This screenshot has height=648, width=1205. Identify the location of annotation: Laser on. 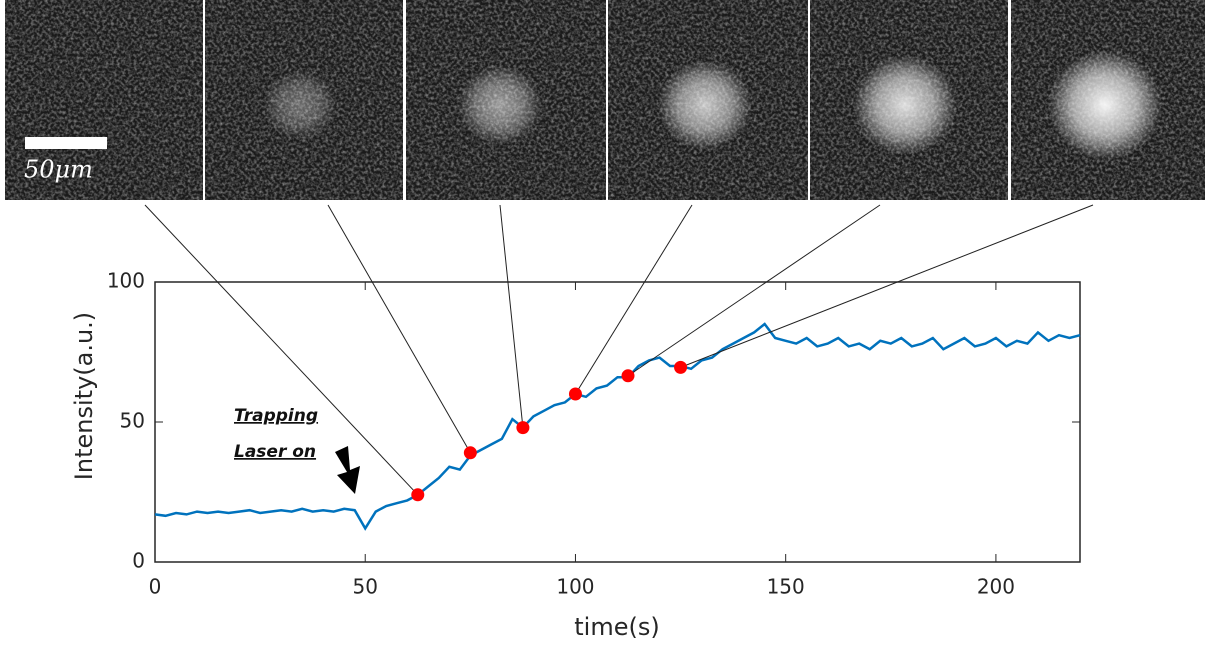
(275, 452).